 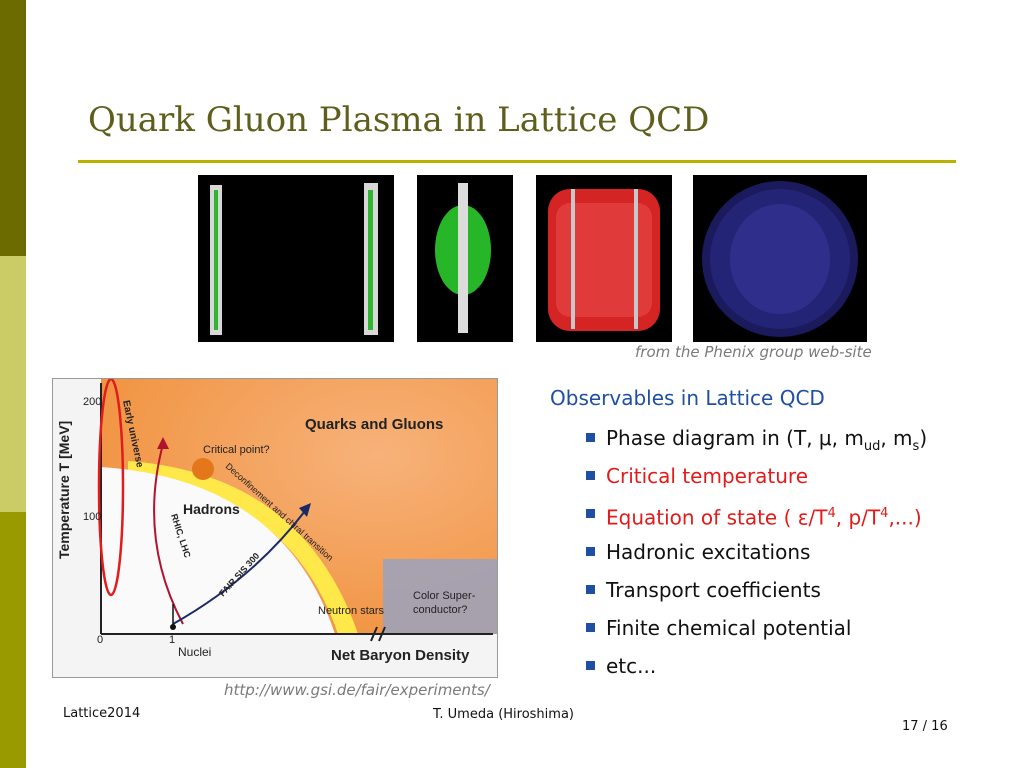 What do you see at coordinates (194, 652) in the screenshot?
I see `label-nuclei: Nuclei` at bounding box center [194, 652].